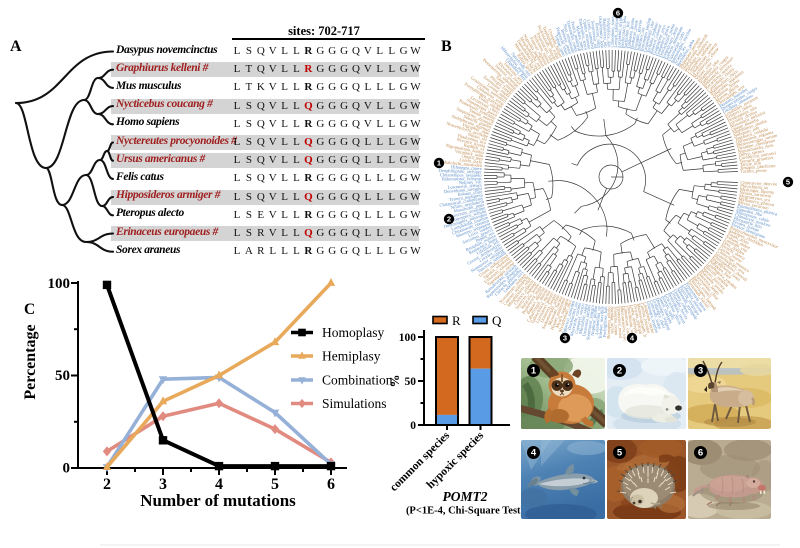  I want to click on svg-text: Otaurdonmy_lota, so click(601, 32).